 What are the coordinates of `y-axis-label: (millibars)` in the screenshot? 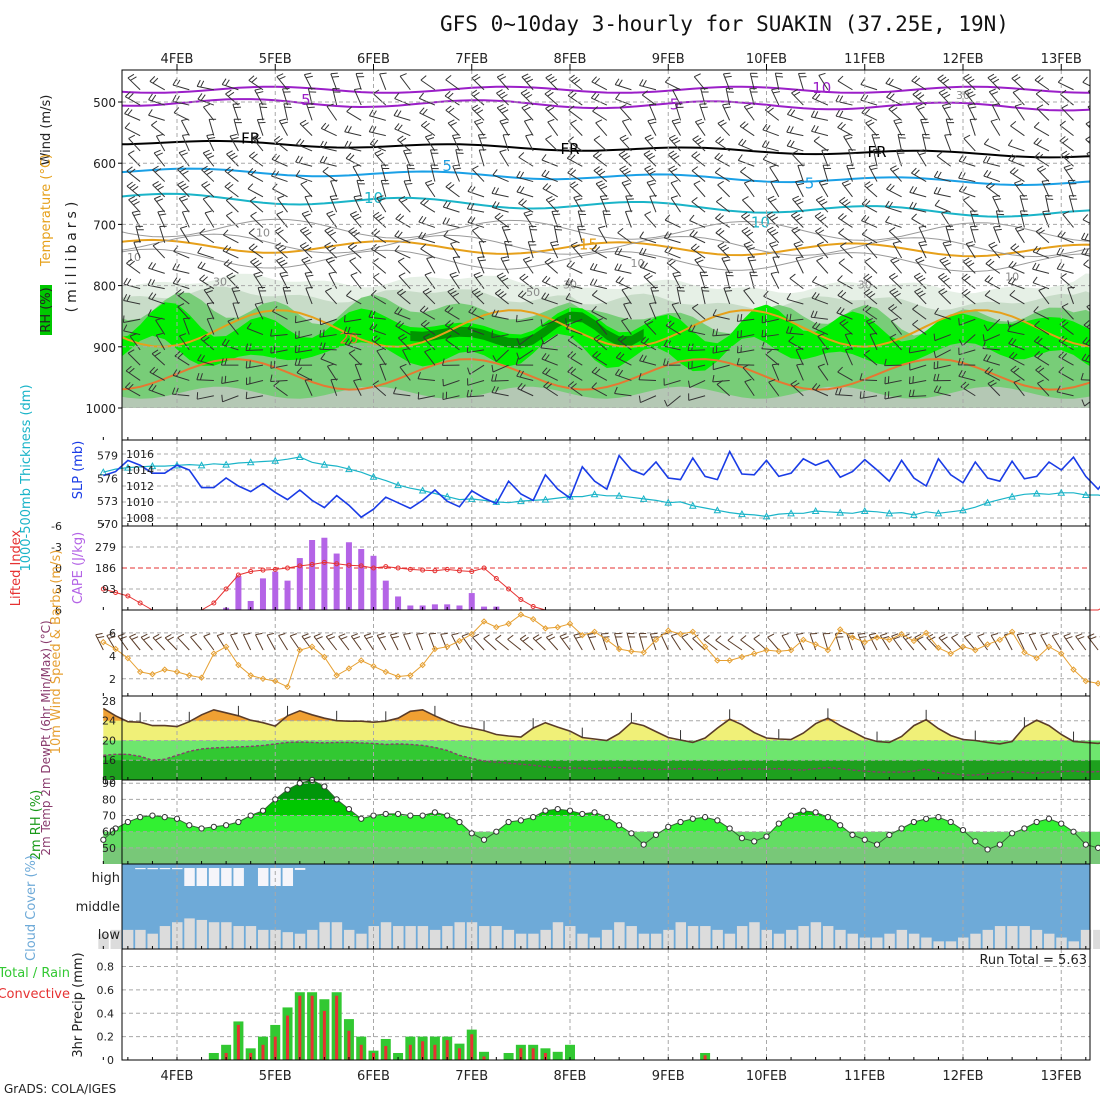 It's located at (72, 255).